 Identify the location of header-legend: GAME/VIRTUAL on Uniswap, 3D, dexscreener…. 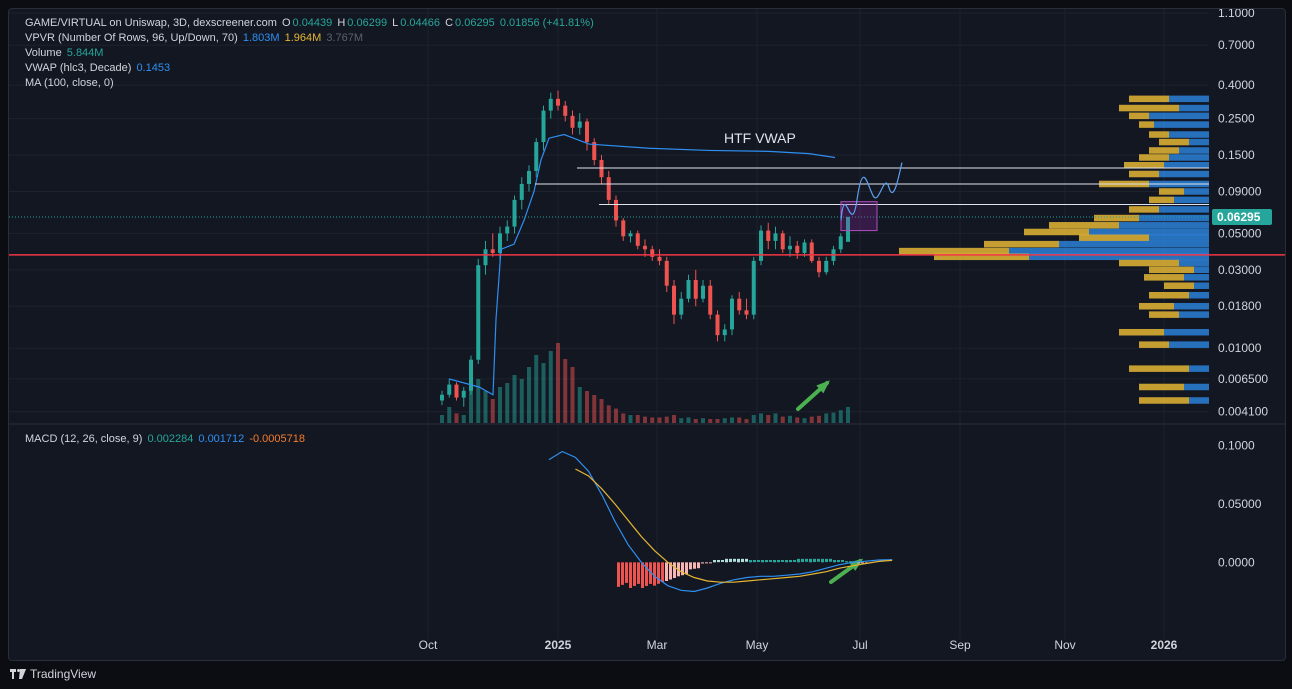
(310, 23).